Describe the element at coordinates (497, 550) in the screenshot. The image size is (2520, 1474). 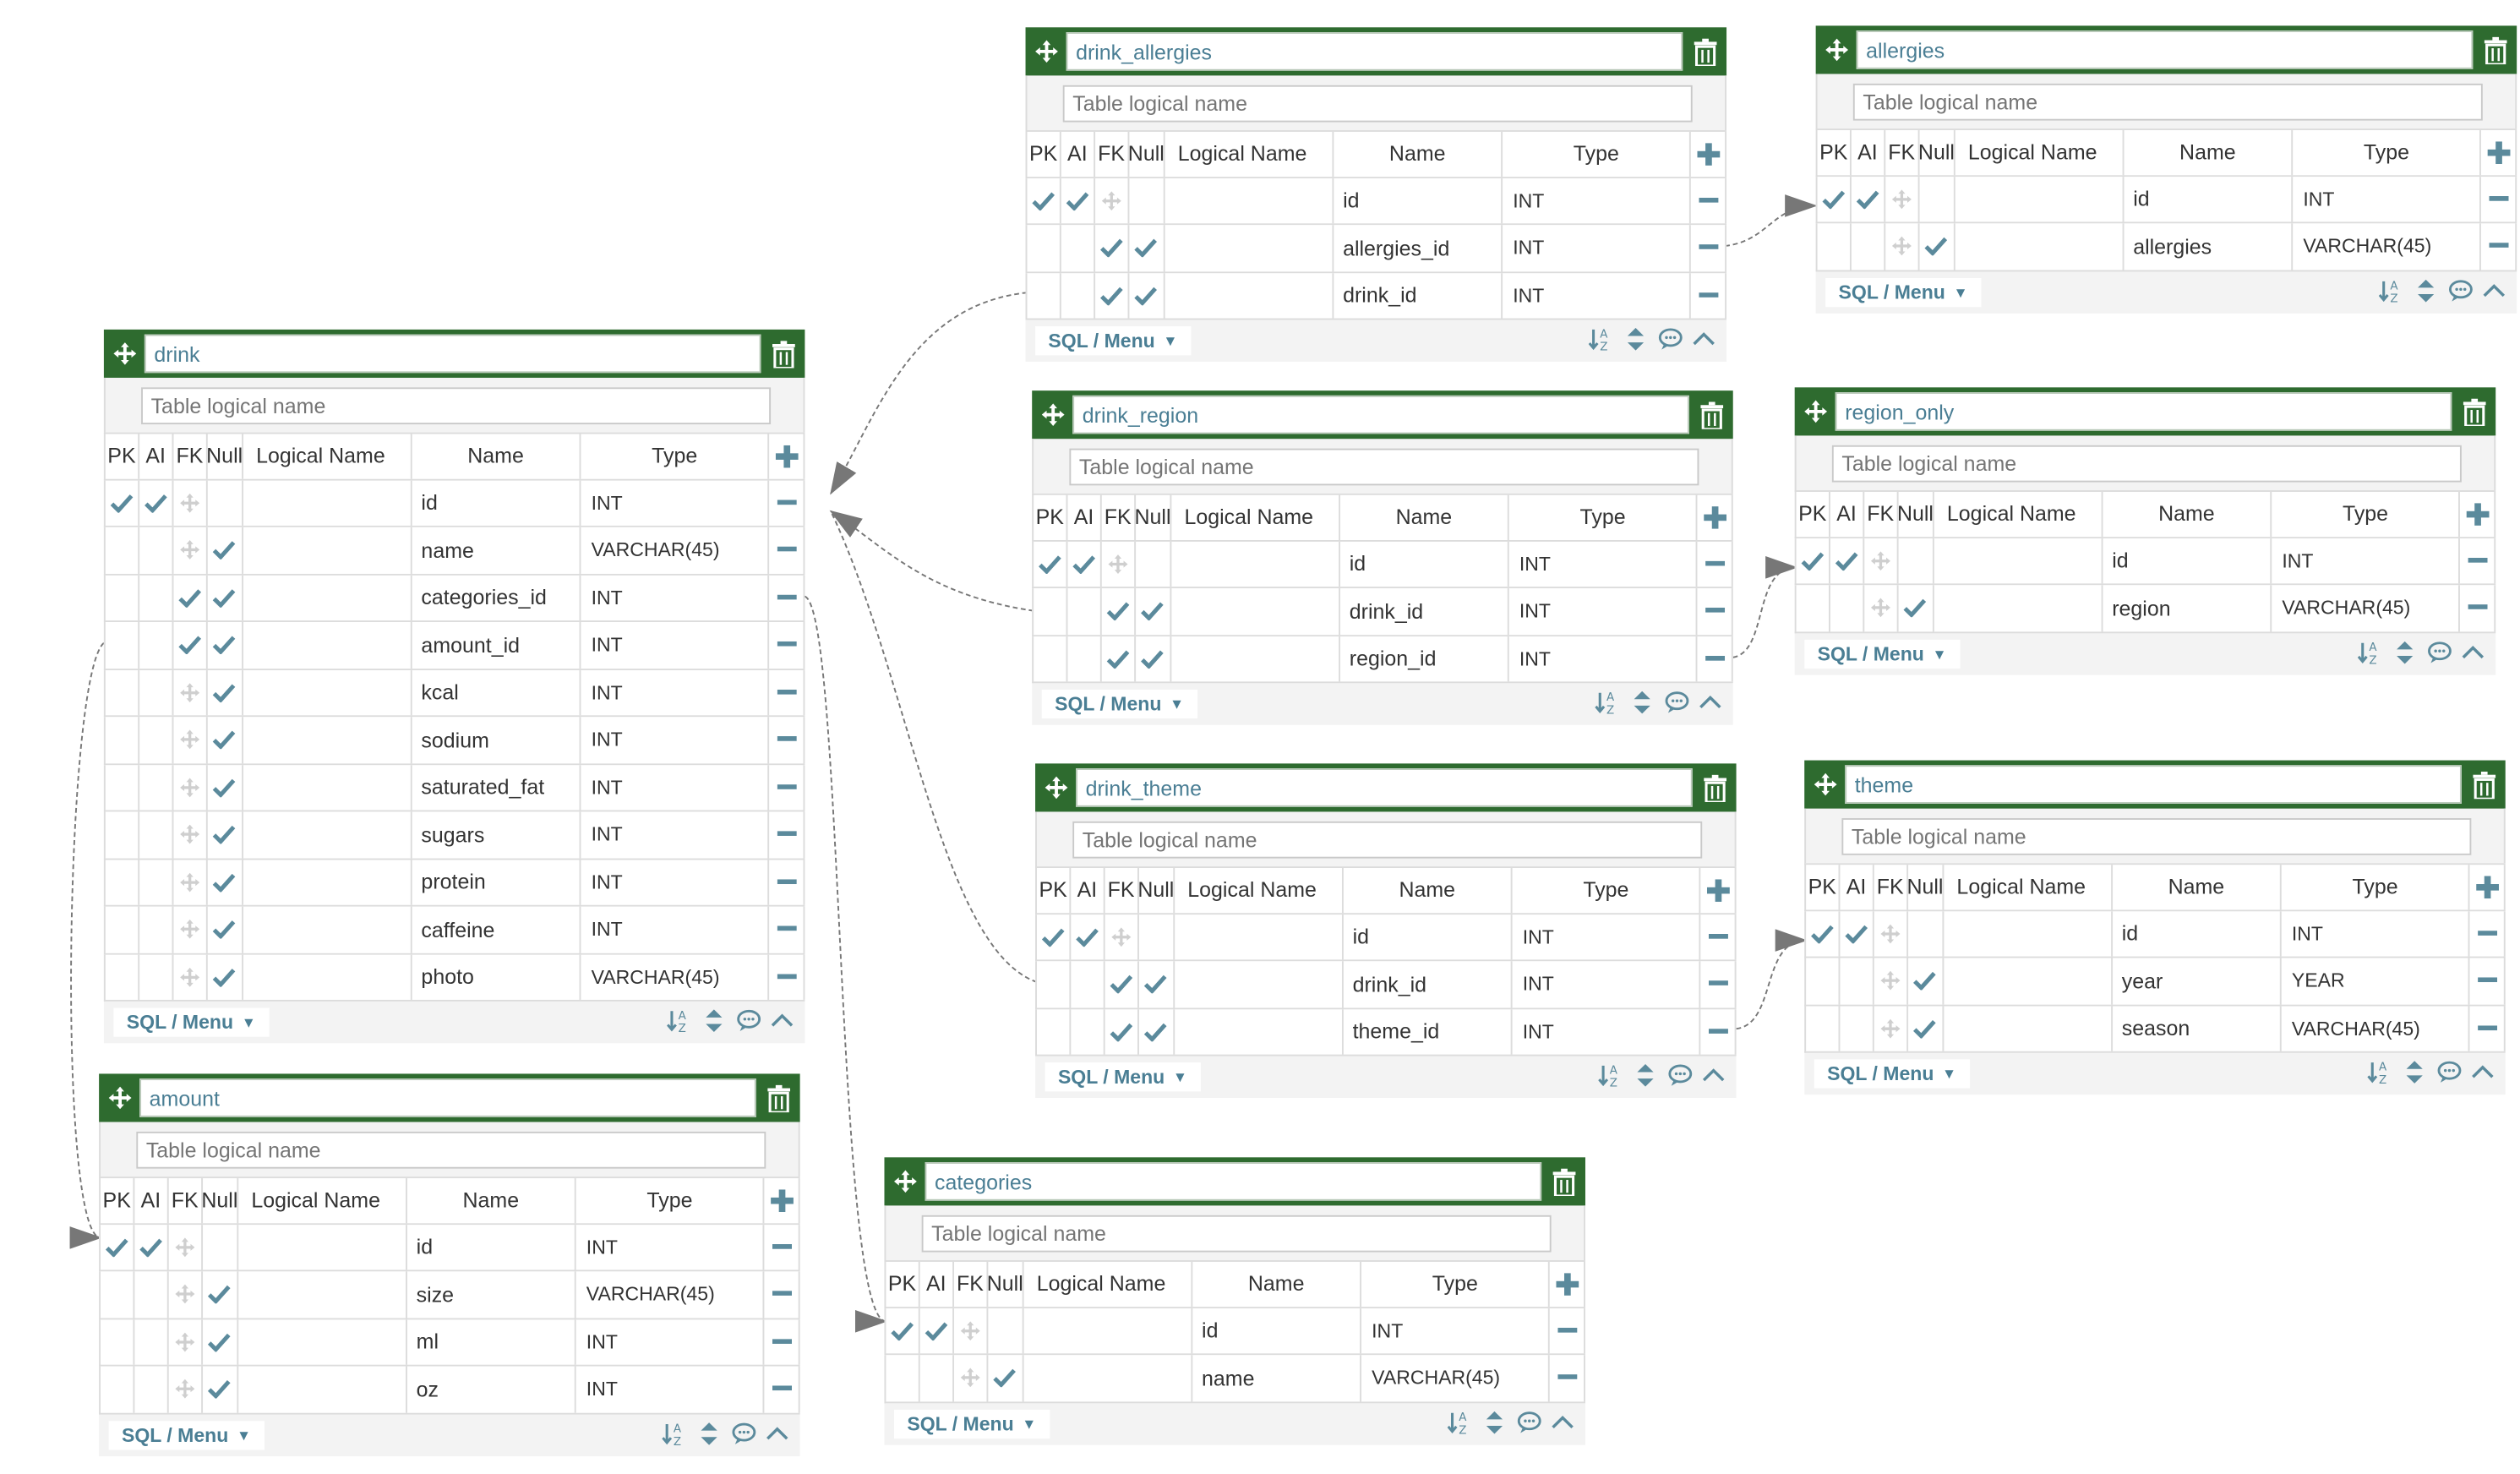
I see `column-name: name` at that location.